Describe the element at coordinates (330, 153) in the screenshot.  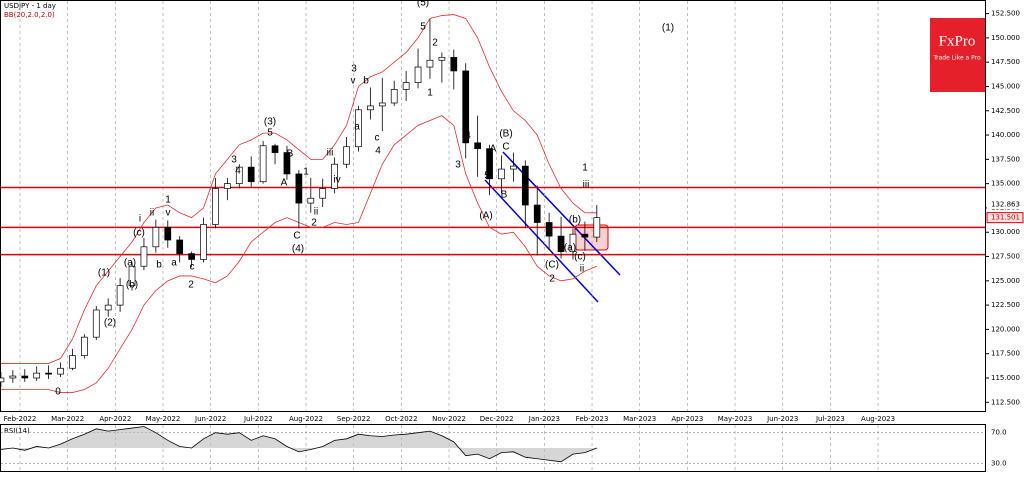
I see `wave-label: iii` at that location.